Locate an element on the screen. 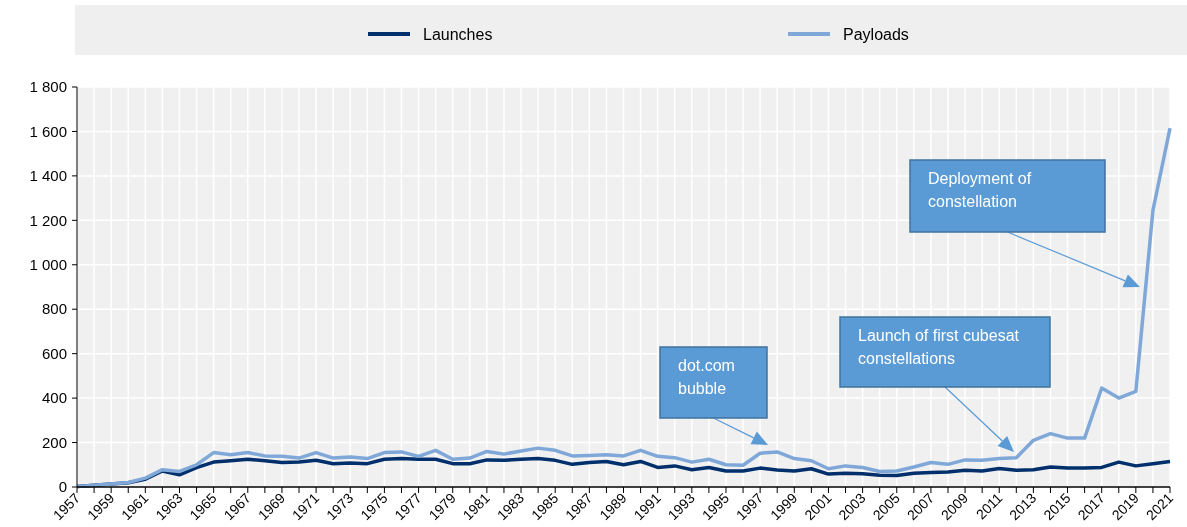 This screenshot has height=527, width=1187. annotation: Deployment of constellation is located at coordinates (980, 190).